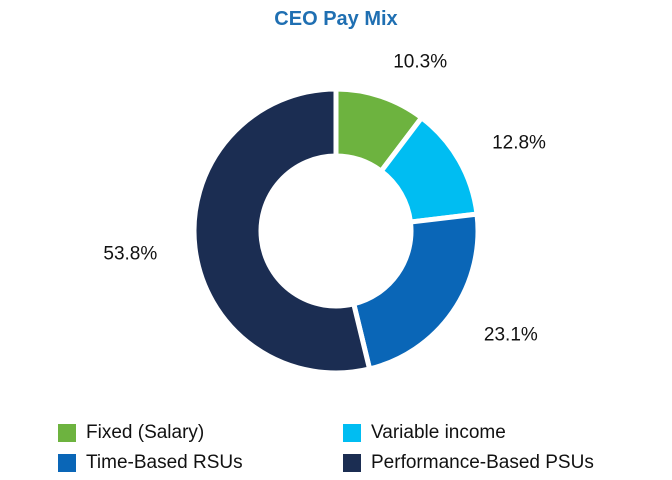  I want to click on legend-item-performance-based-psus: Performance-Based PSUs, so click(468, 463).